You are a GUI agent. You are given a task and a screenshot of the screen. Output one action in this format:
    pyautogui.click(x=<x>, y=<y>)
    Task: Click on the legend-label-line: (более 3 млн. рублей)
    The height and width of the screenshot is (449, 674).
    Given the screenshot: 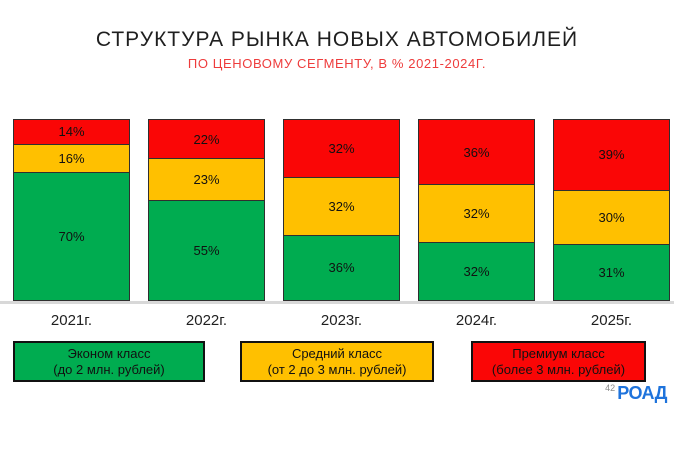 What is the action you would take?
    pyautogui.click(x=558, y=369)
    